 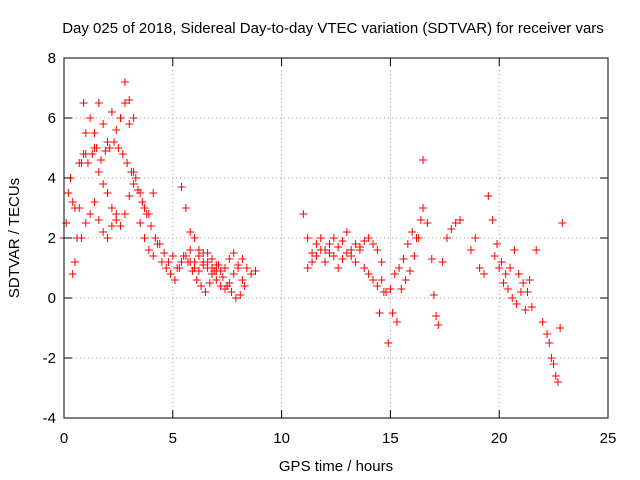 What do you see at coordinates (608, 438) in the screenshot?
I see `x-tick-label: 25` at bounding box center [608, 438].